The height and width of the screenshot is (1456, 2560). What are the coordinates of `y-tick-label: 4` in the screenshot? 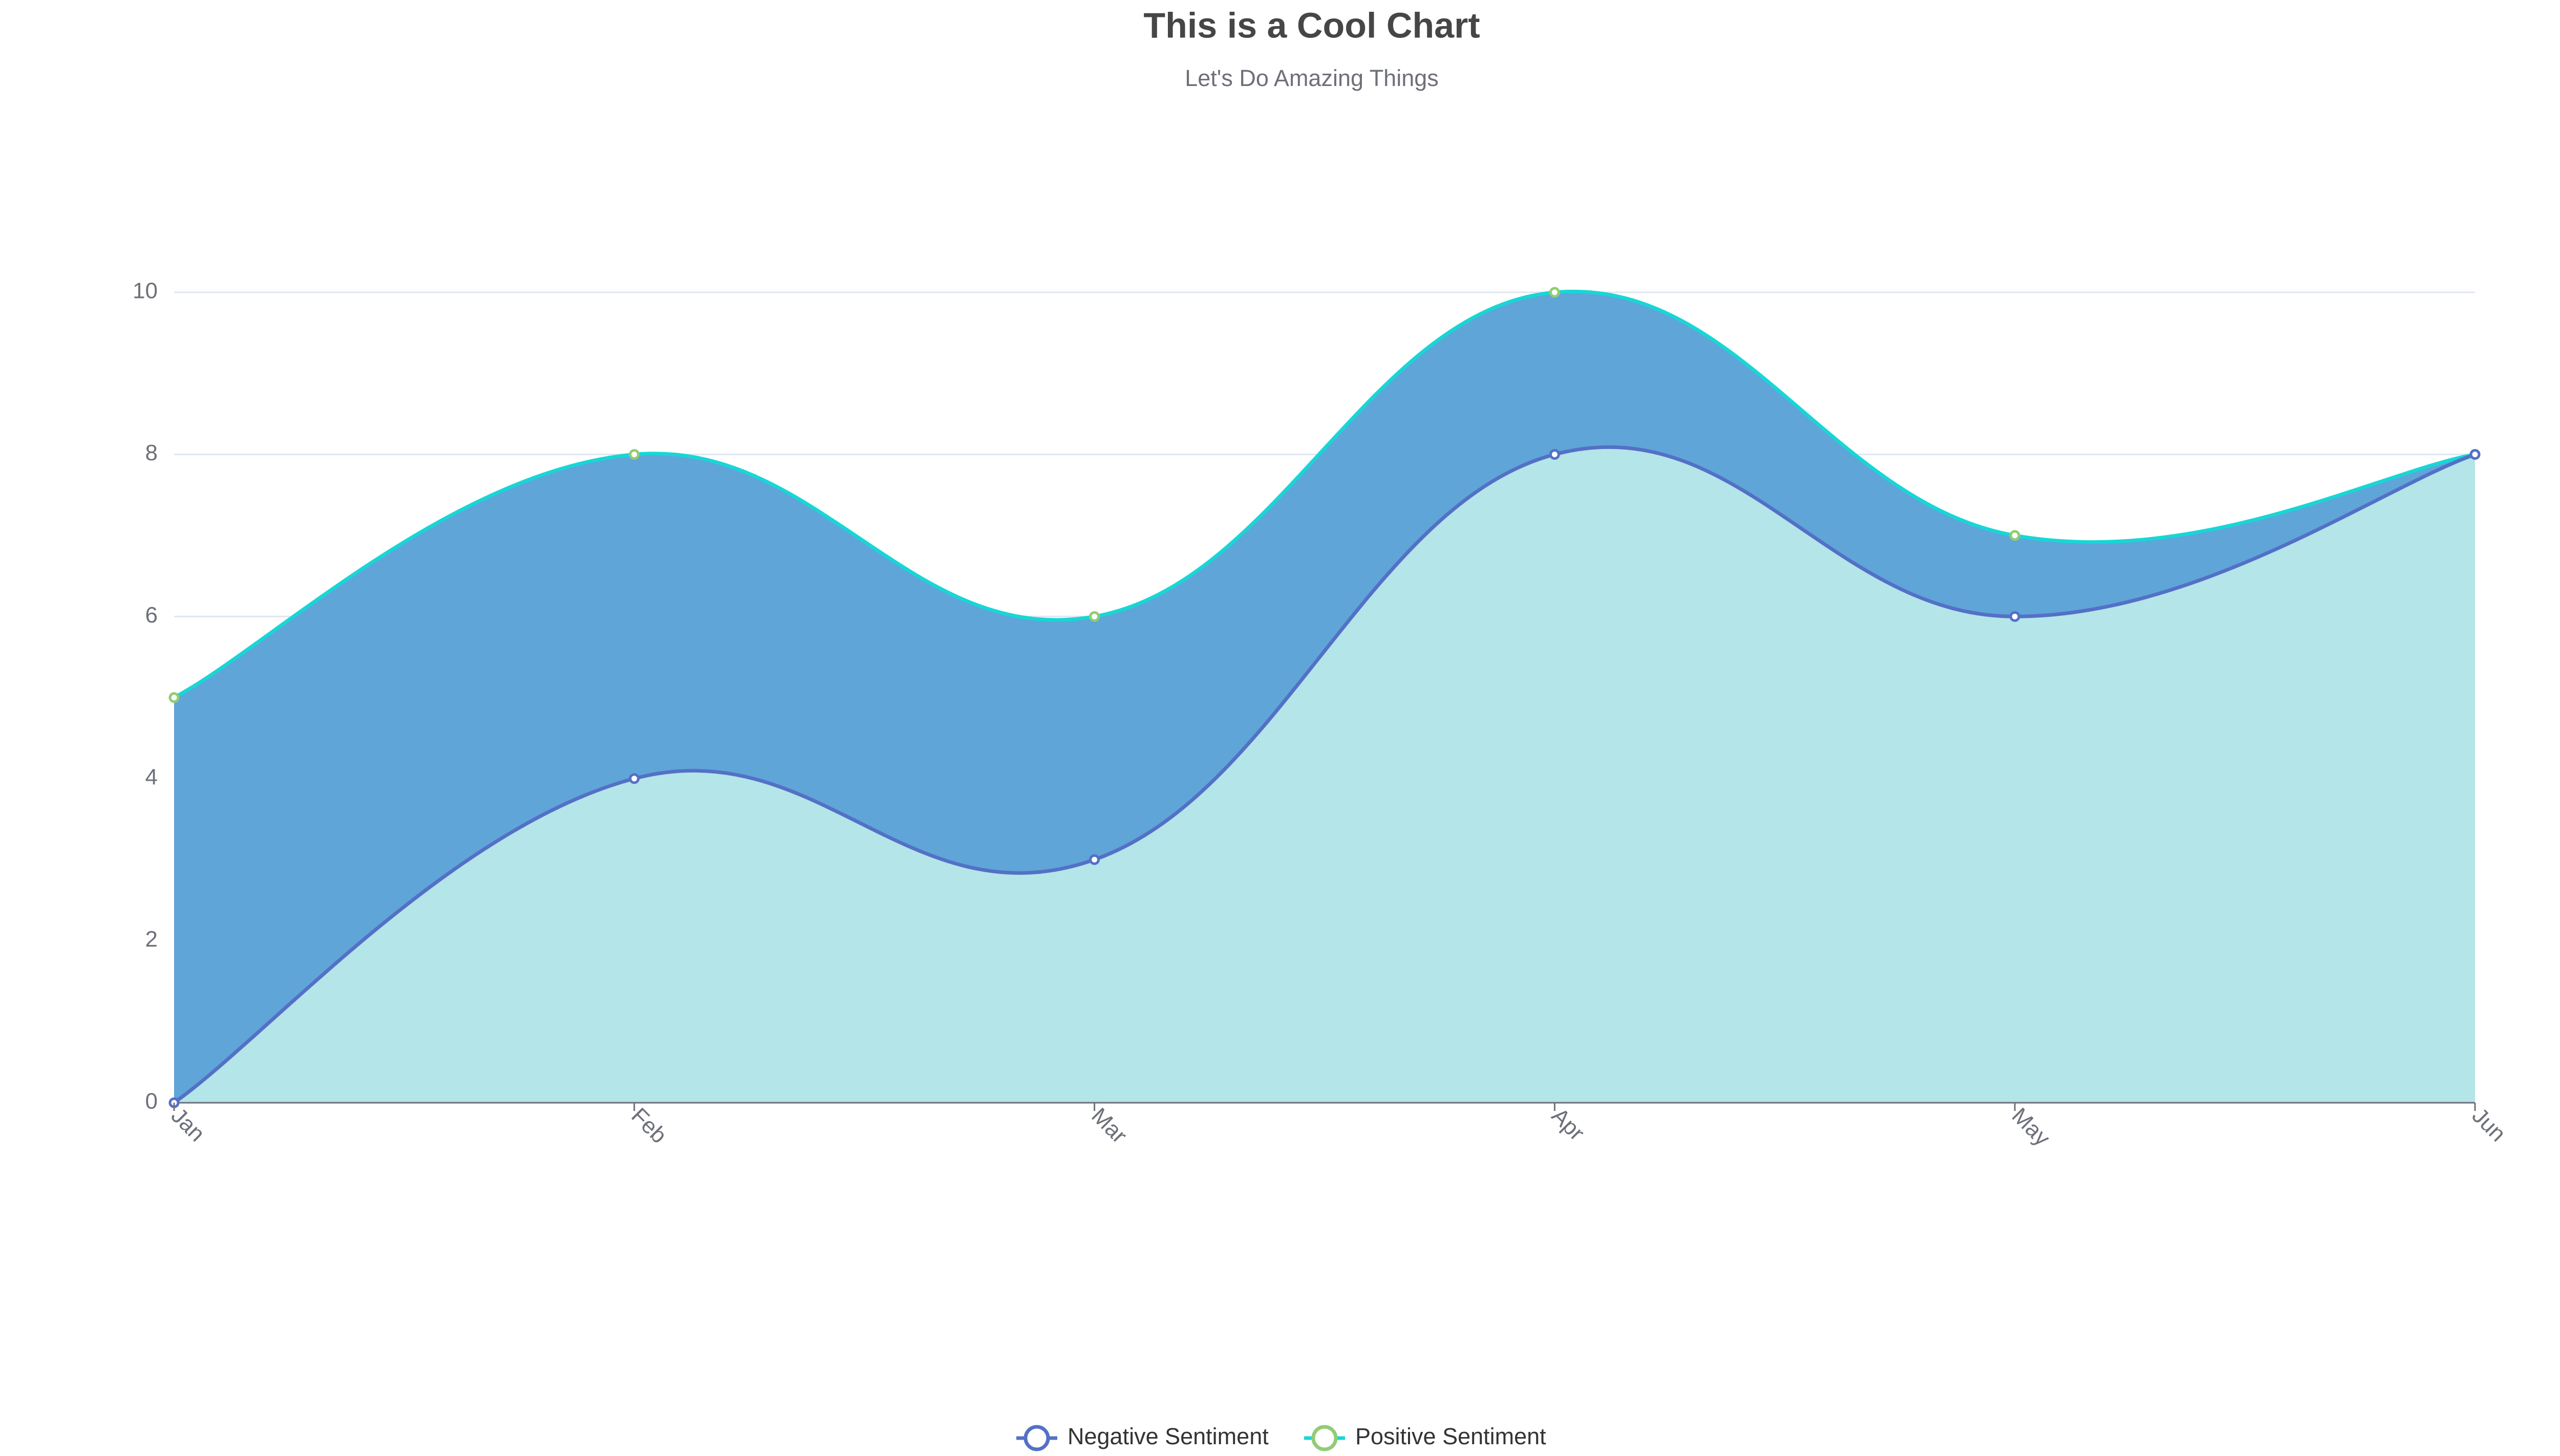 It's located at (151, 776).